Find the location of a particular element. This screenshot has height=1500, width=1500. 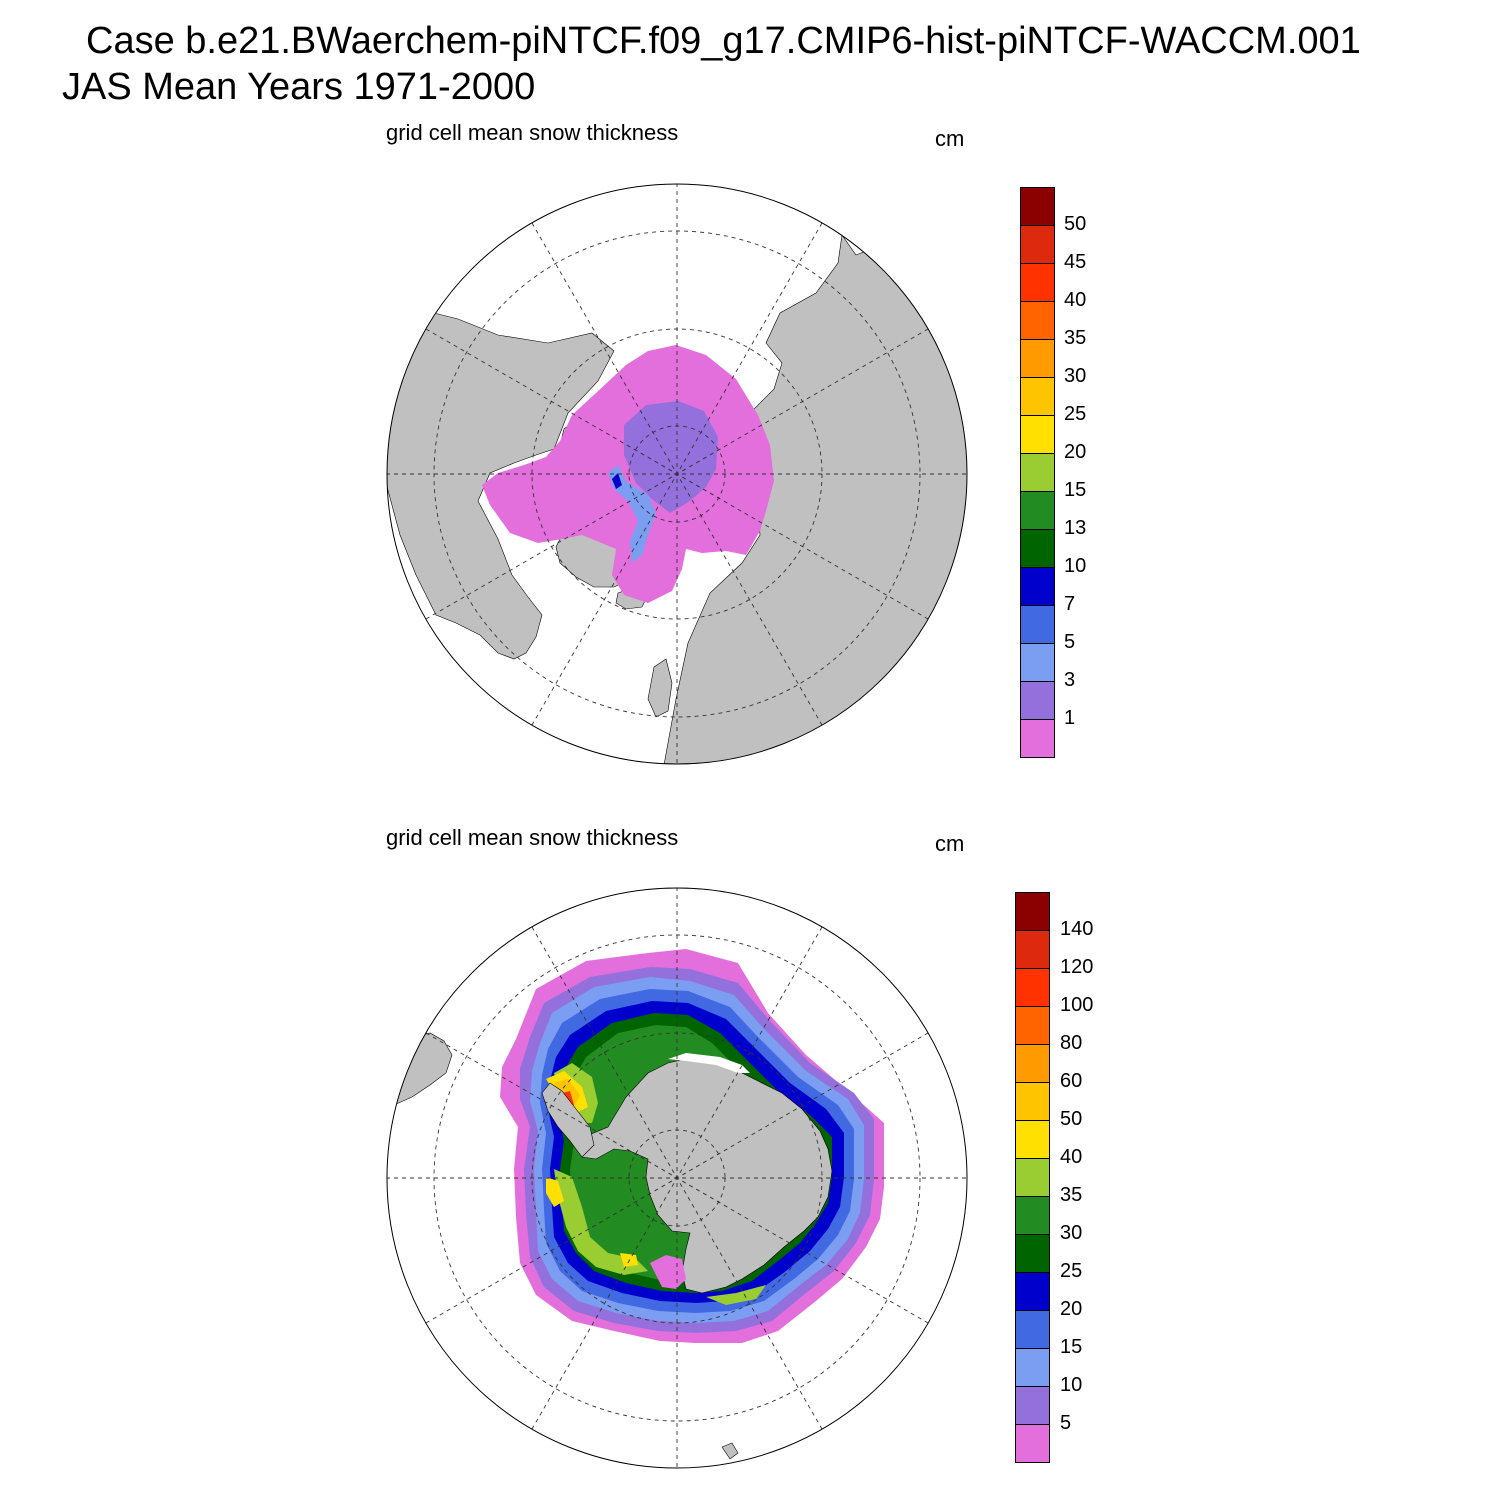

island-land is located at coordinates (730, 1451).